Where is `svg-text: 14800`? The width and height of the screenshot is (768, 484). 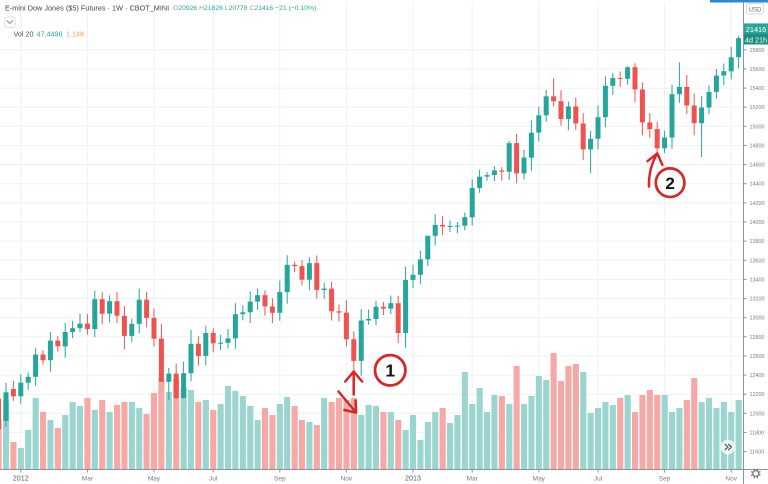
svg-text: 14800 is located at coordinates (757, 147).